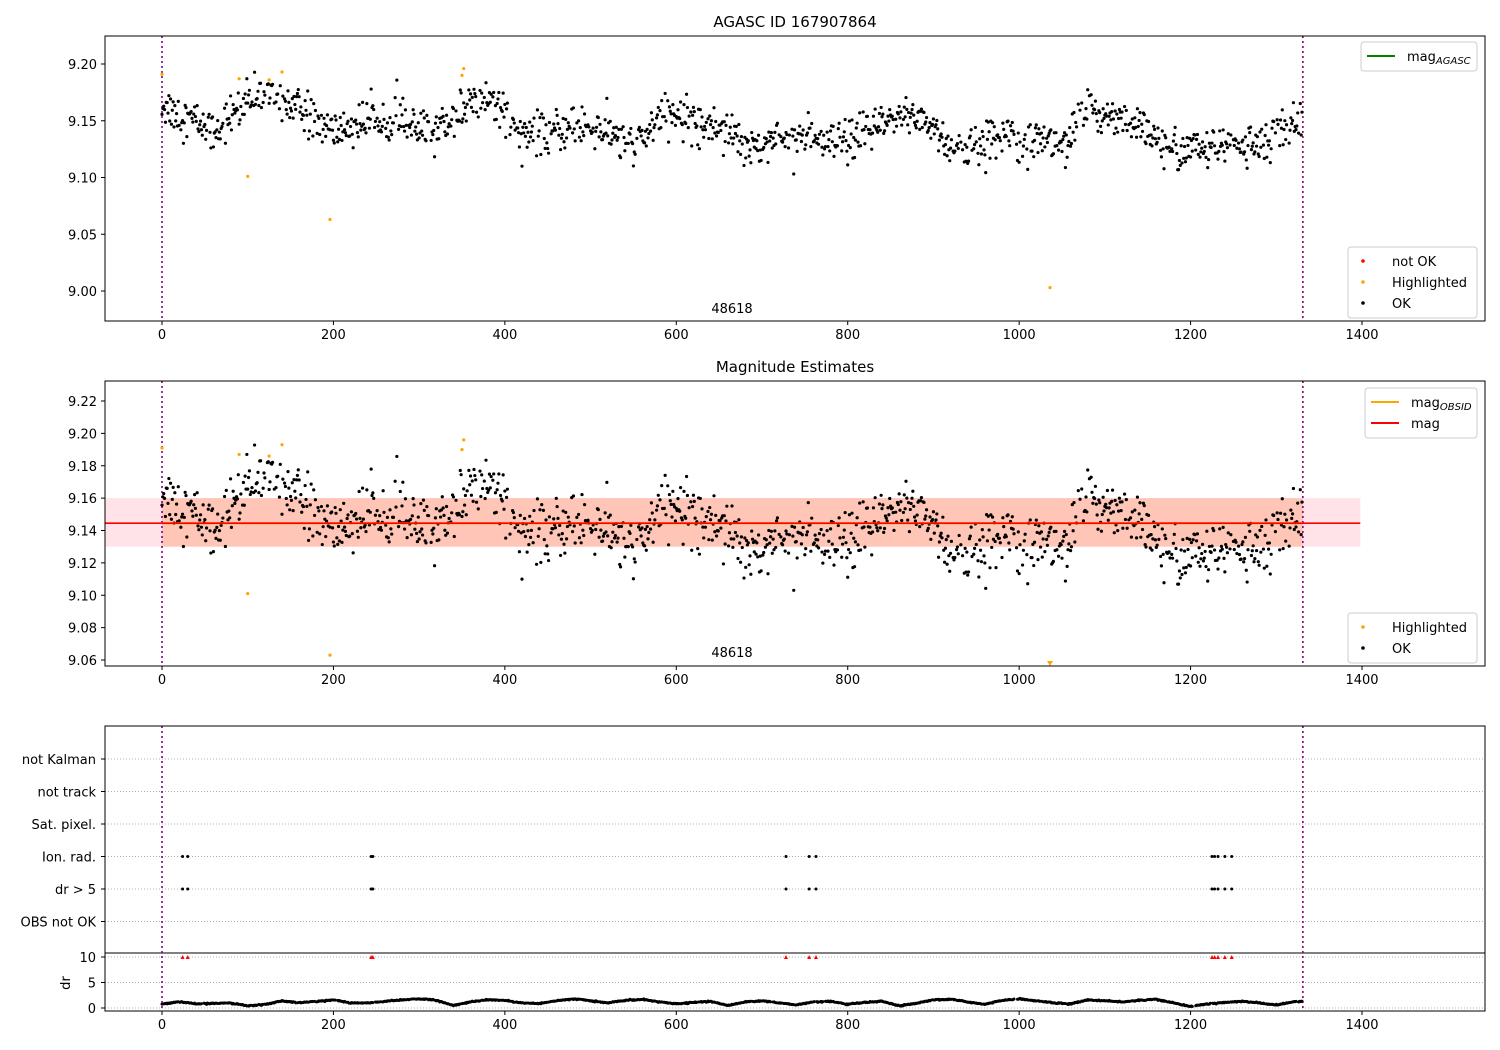 The image size is (1500, 1050). I want to click on flag-point, so click(809, 856).